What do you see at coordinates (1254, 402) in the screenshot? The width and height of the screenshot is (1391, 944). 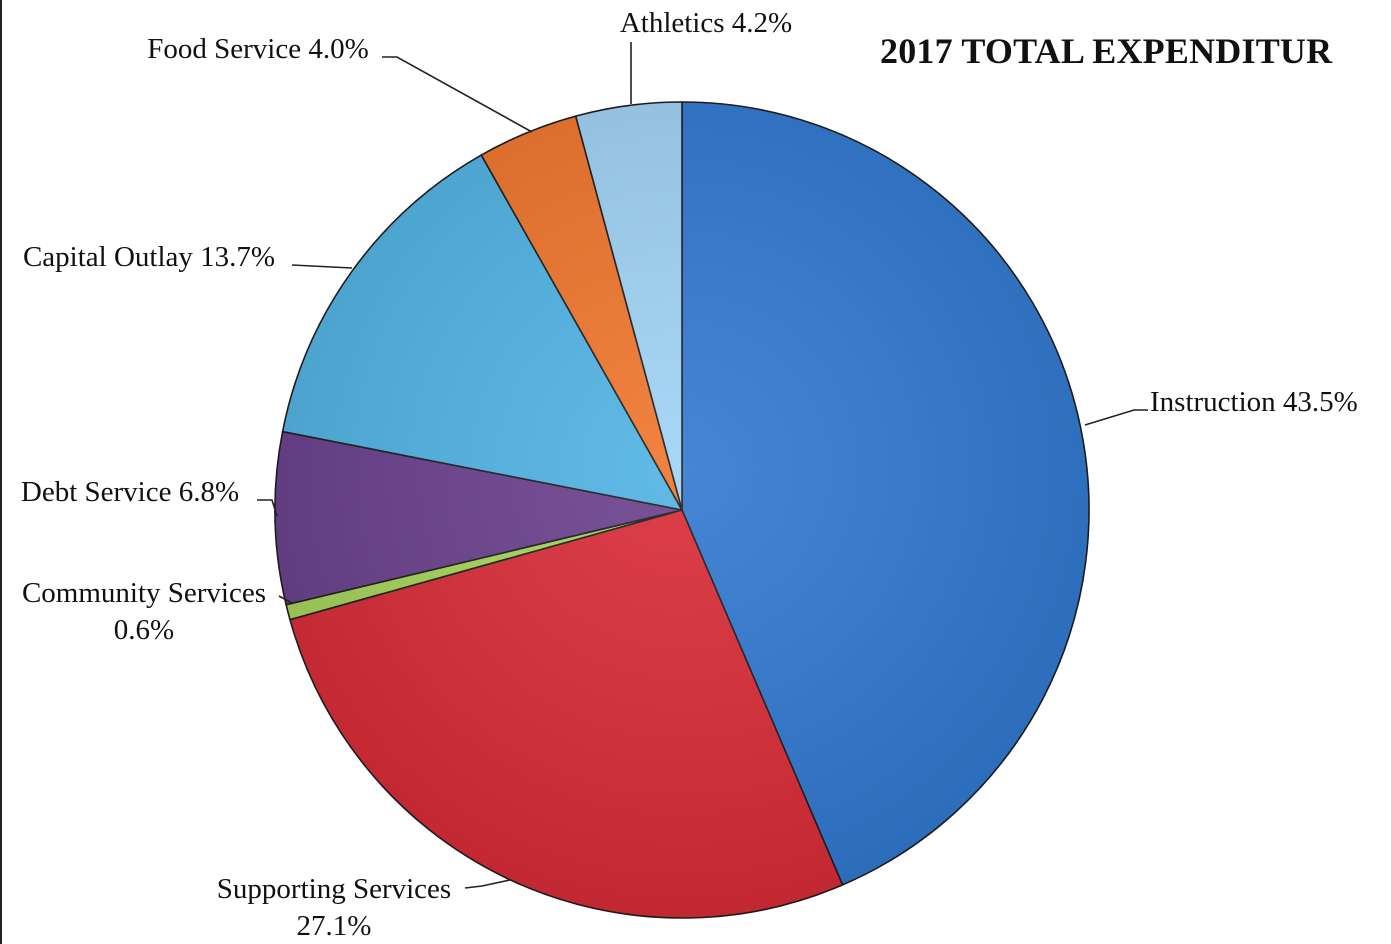 I see `slice-label-instruction: Instruction 43.5%` at bounding box center [1254, 402].